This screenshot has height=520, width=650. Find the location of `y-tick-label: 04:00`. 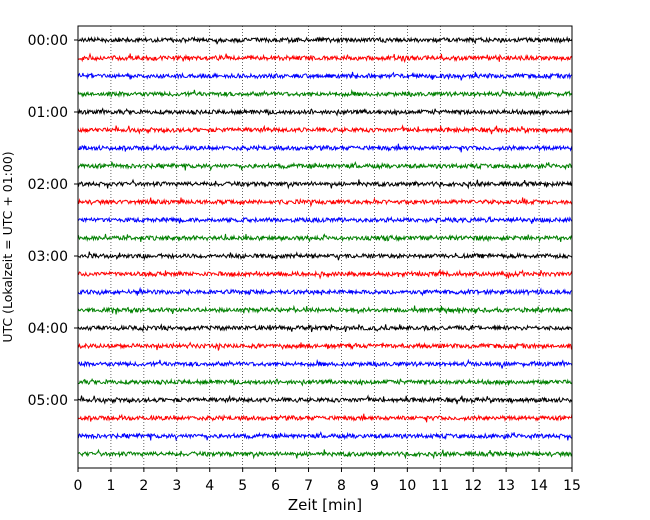

y-tick-label: 04:00 is located at coordinates (48, 329).